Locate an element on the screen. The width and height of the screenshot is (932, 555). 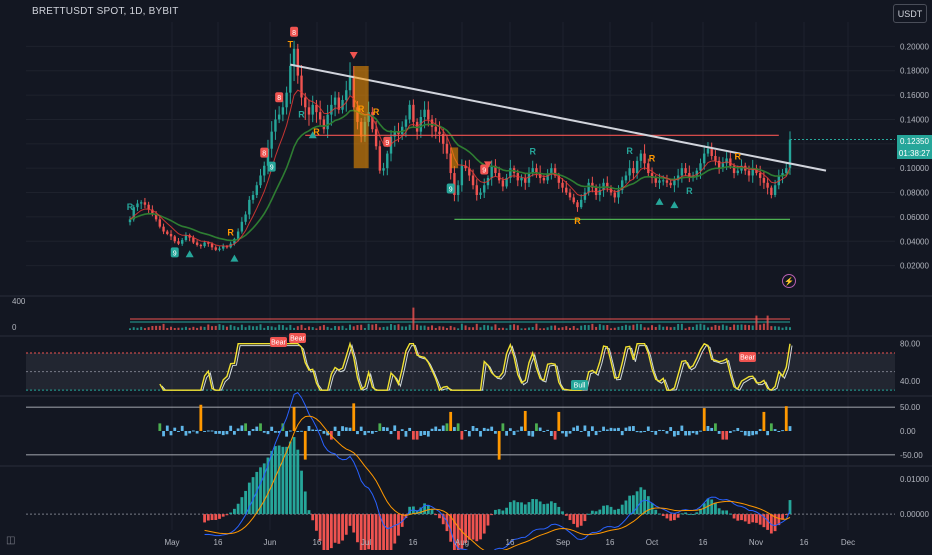
lightning-icon: ⚡ is located at coordinates (789, 281).